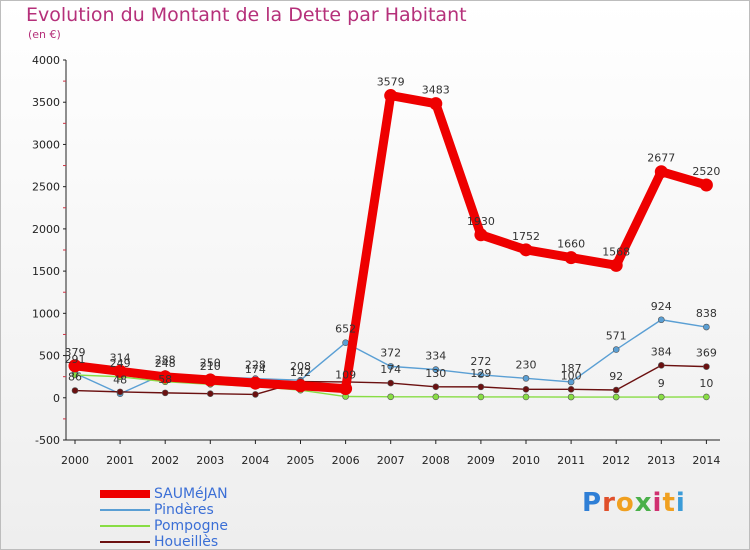 The image size is (750, 550). What do you see at coordinates (661, 351) in the screenshot?
I see `data-label: 384` at bounding box center [661, 351].